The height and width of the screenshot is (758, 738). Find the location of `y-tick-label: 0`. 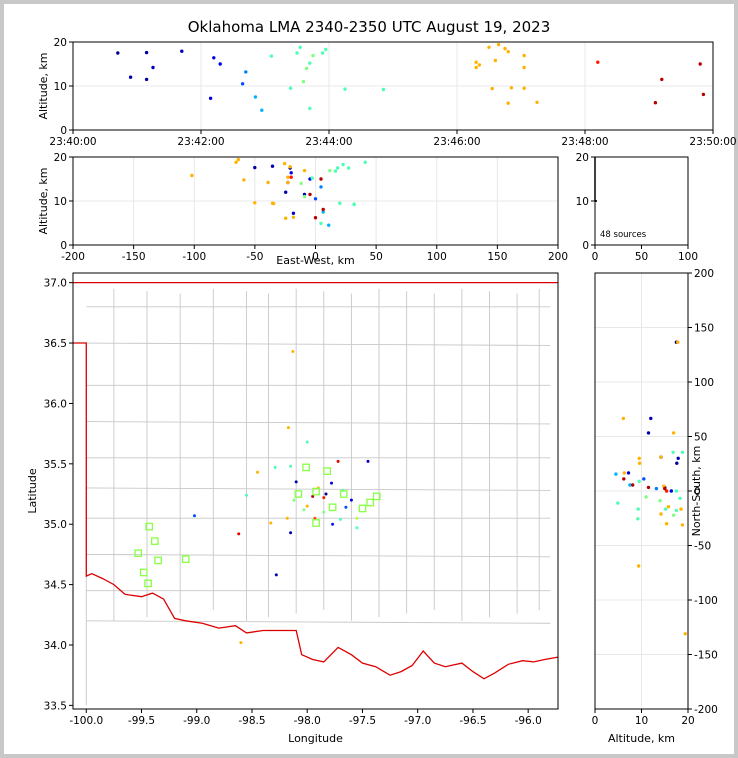

y-tick-label: 0 is located at coordinates (697, 492).